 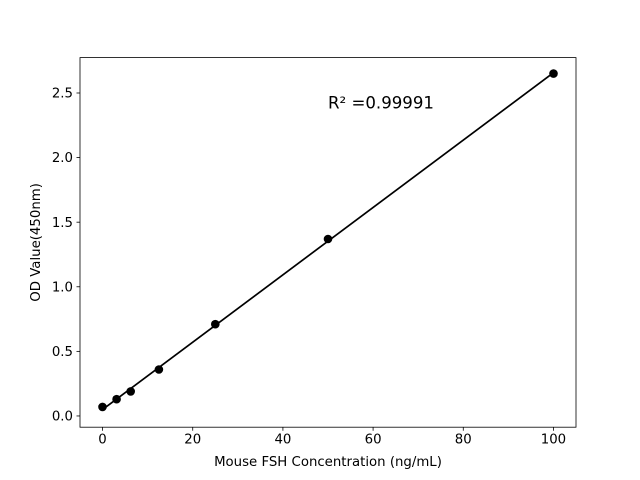 I want to click on y-tick-label: 1.5, so click(x=62, y=223).